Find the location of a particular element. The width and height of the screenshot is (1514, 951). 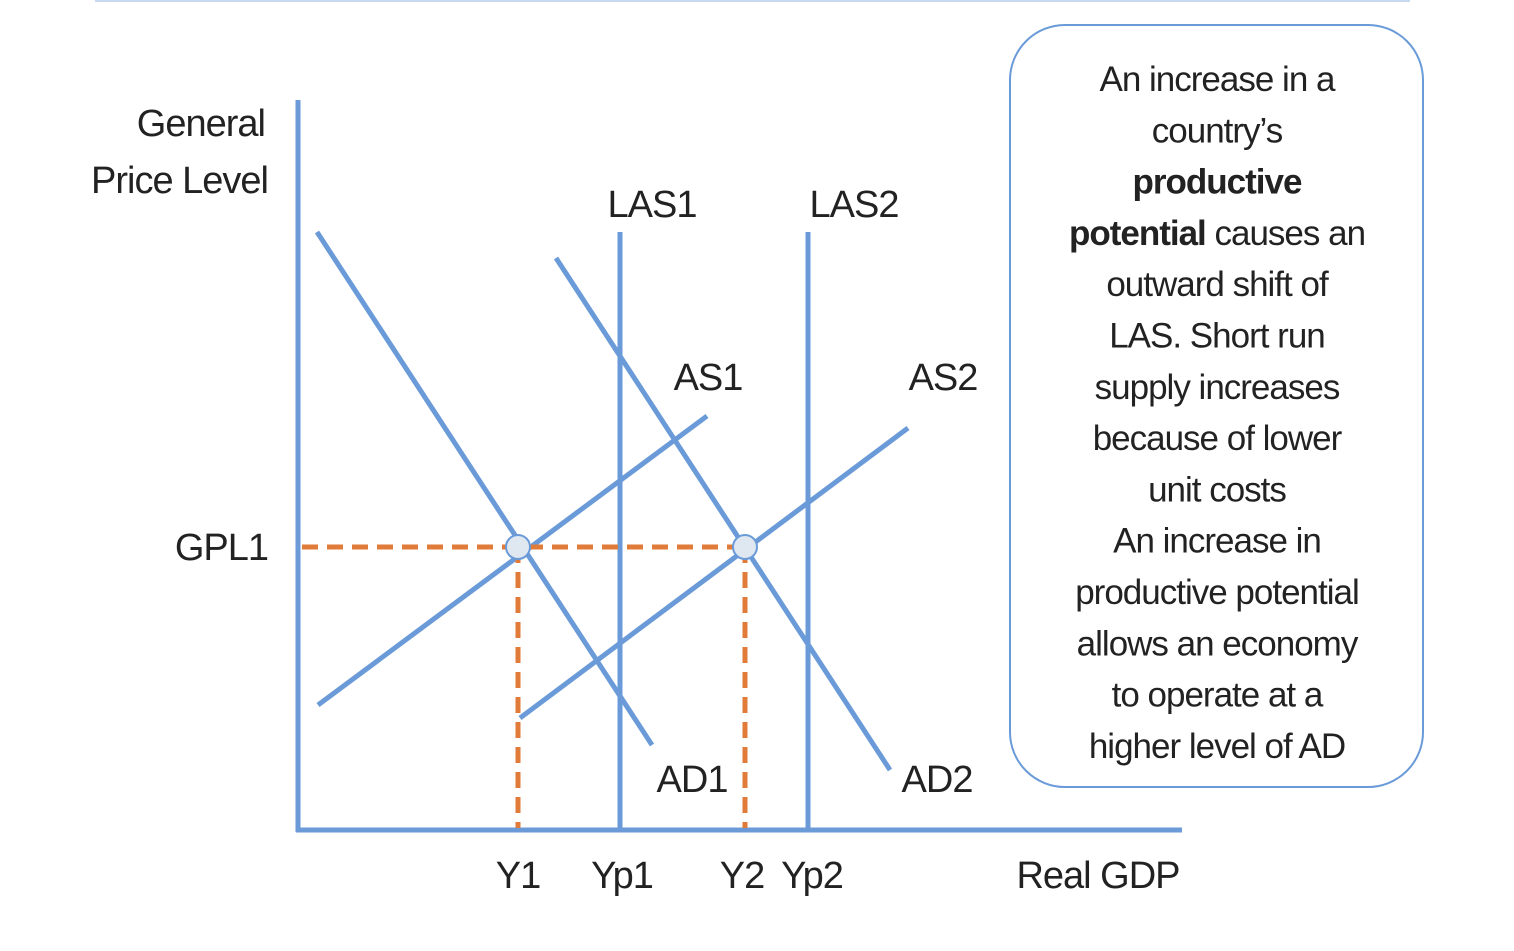

note-text: An increase in is located at coordinates (1217, 541).